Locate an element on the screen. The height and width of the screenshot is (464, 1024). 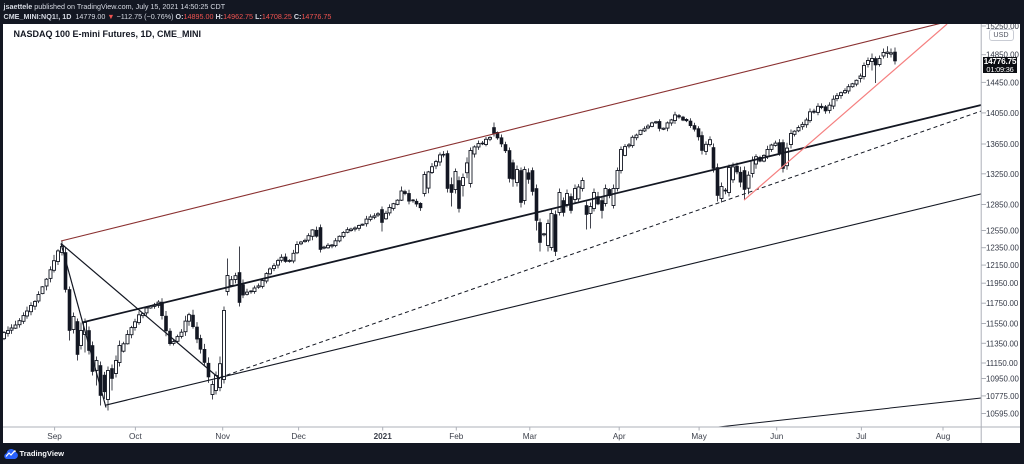
svg-text: 13250.00 is located at coordinates (1003, 173).